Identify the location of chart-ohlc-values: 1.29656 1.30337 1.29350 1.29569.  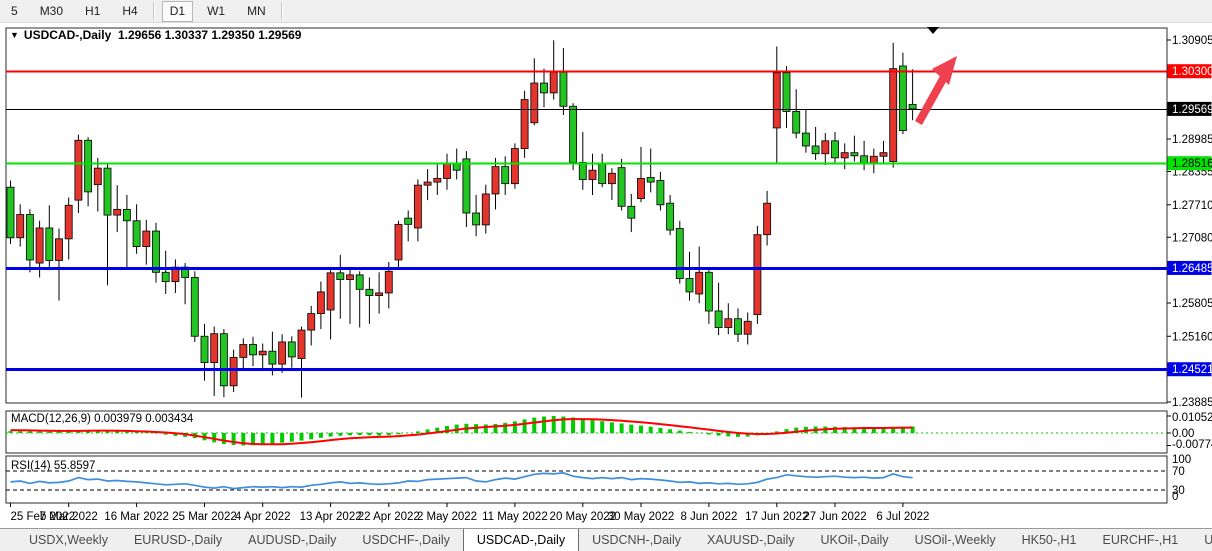
(209, 35).